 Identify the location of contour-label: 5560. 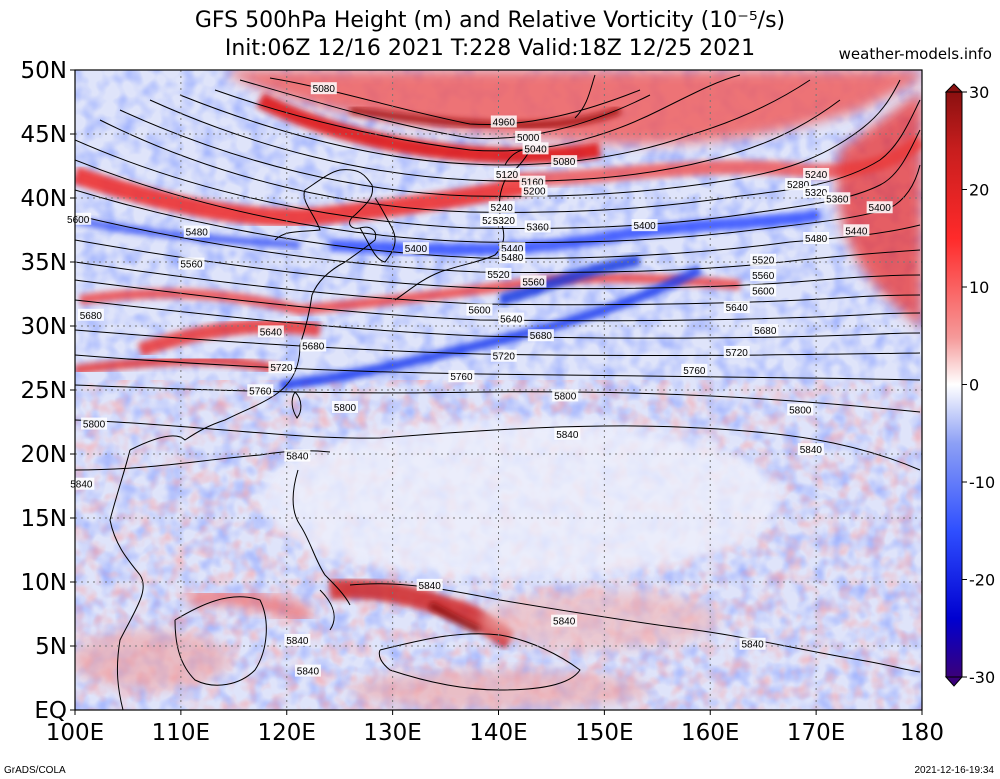
(191, 265).